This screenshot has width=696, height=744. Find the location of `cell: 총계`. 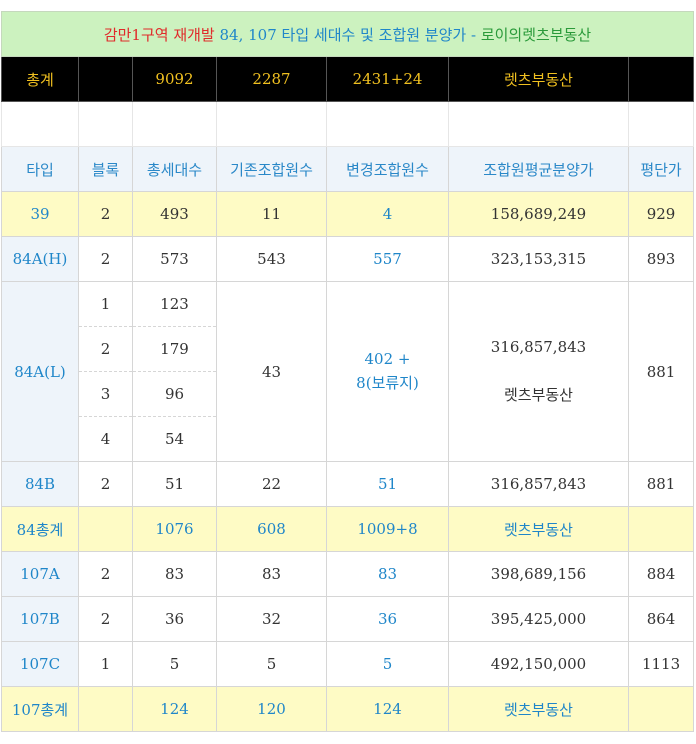

cell: 총계 is located at coordinates (40, 79).